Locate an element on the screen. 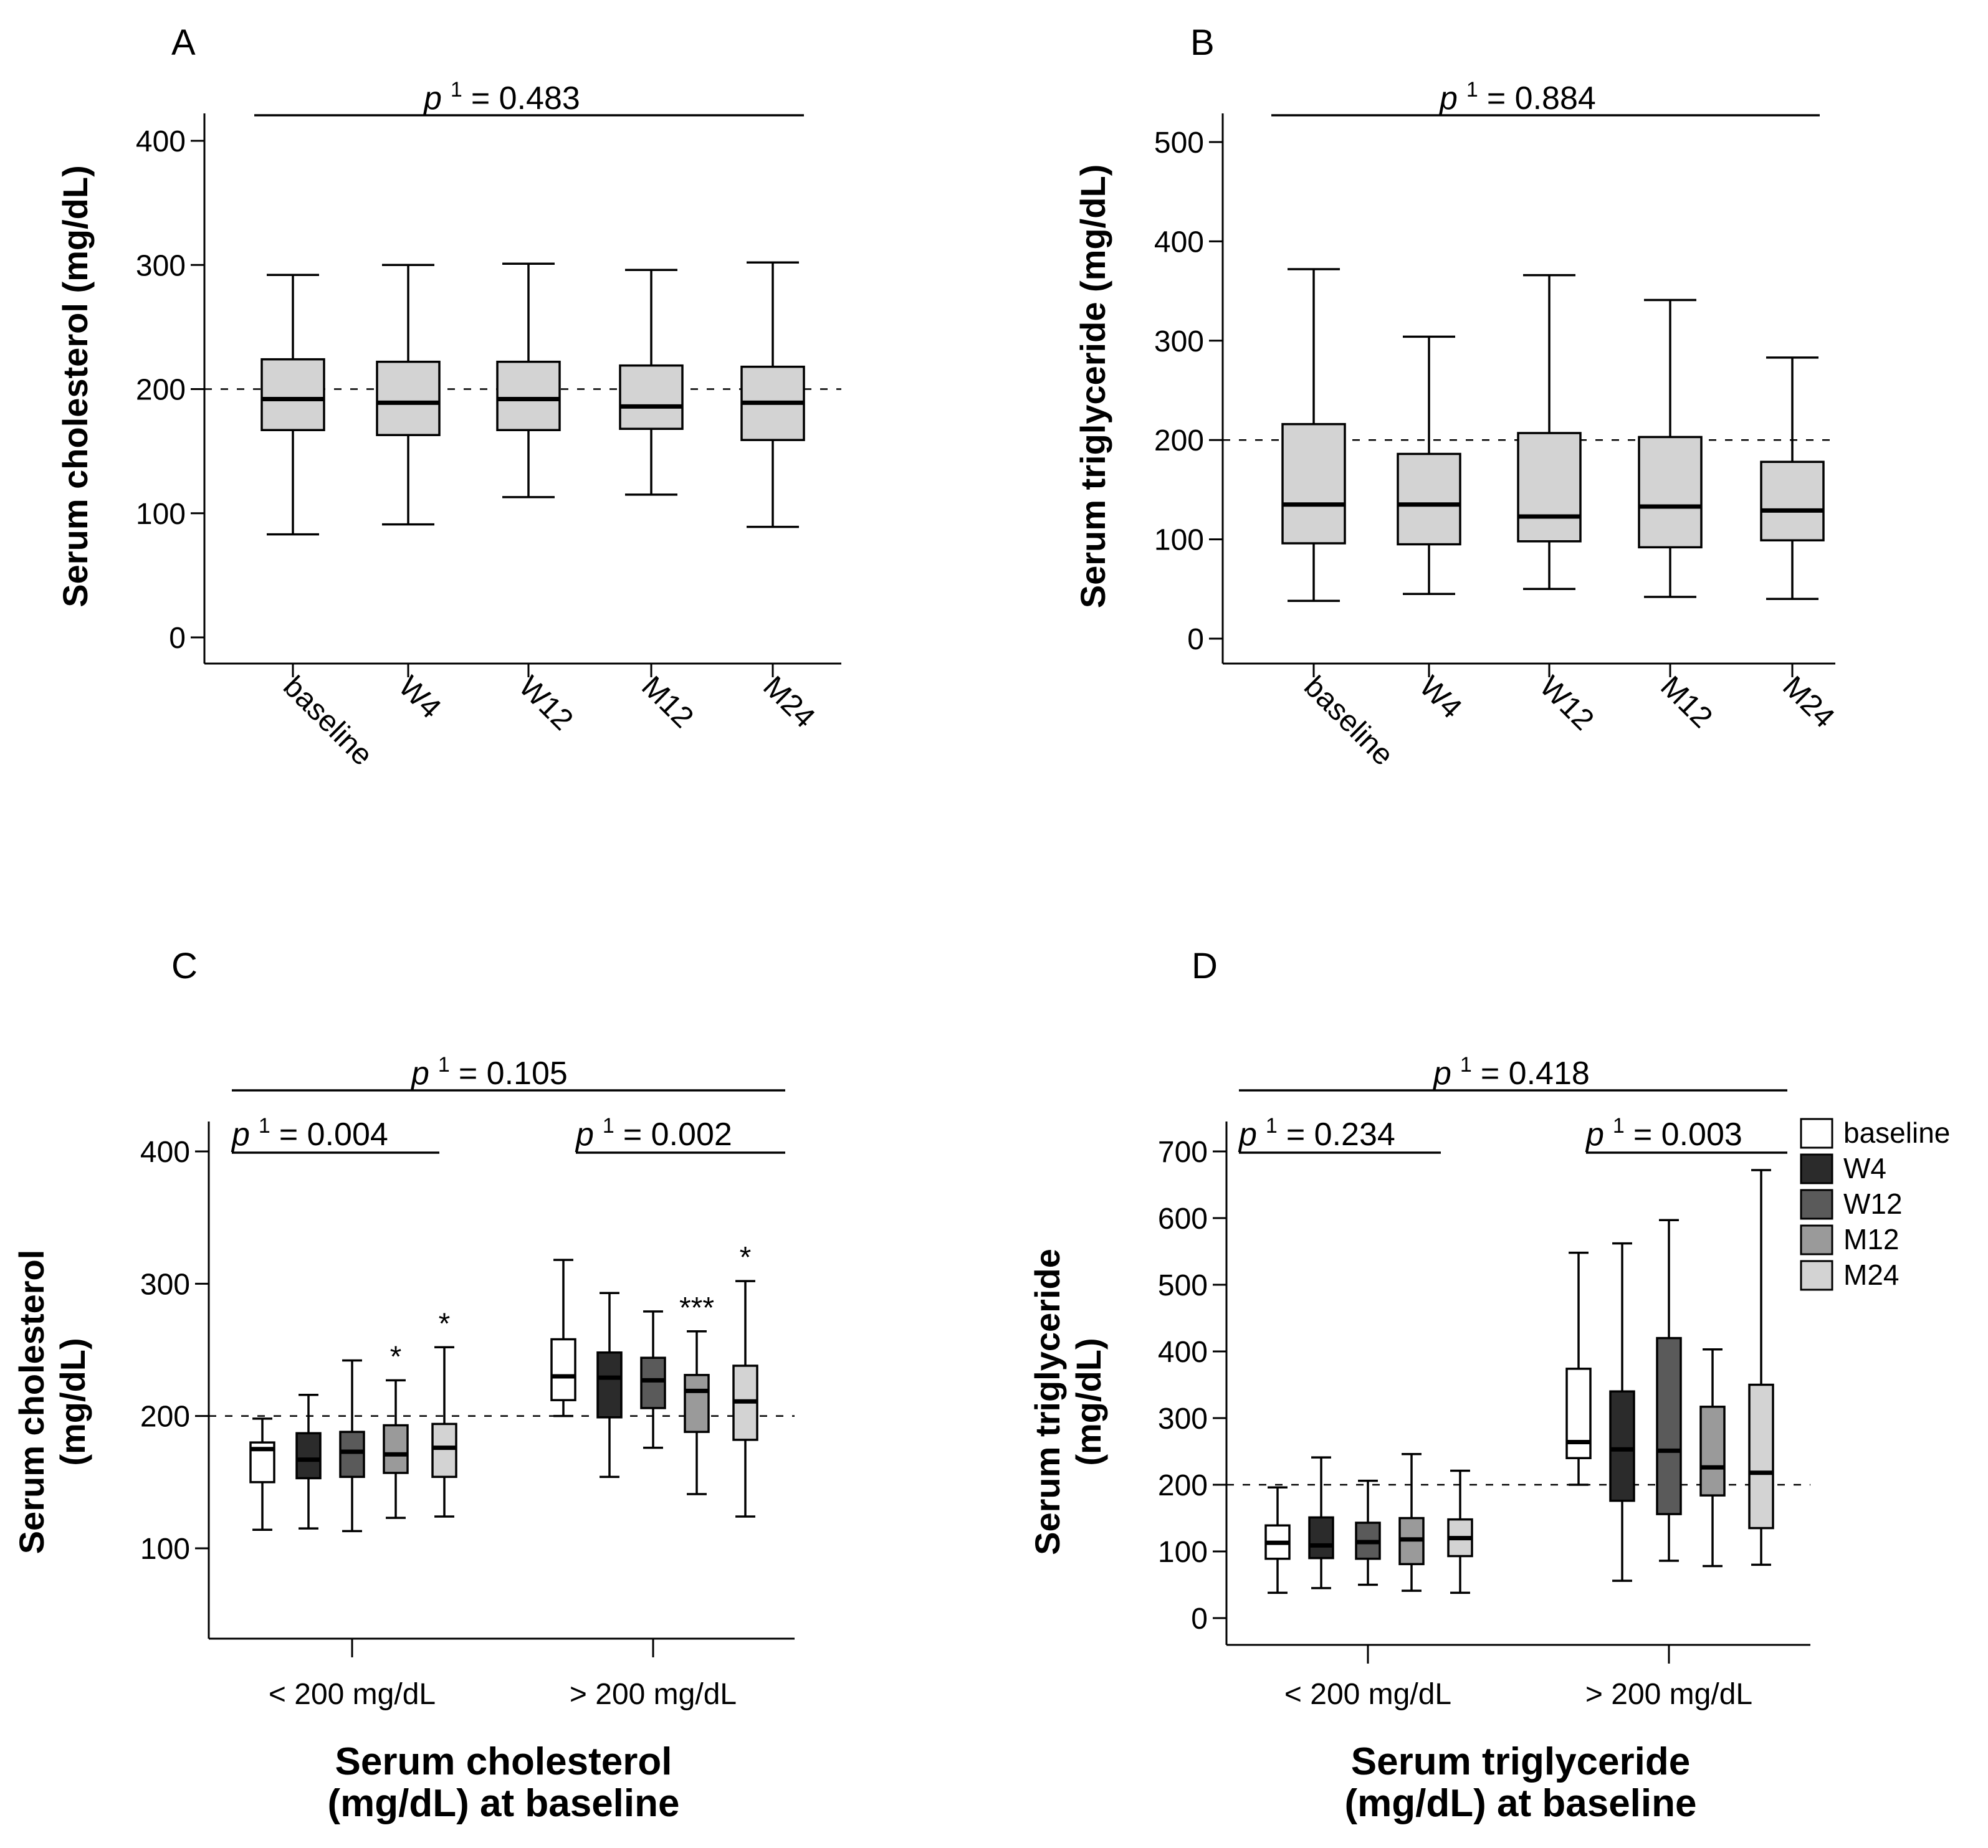 This screenshot has height=1848, width=1988. legend-label-baseline: baseline is located at coordinates (1897, 1133).